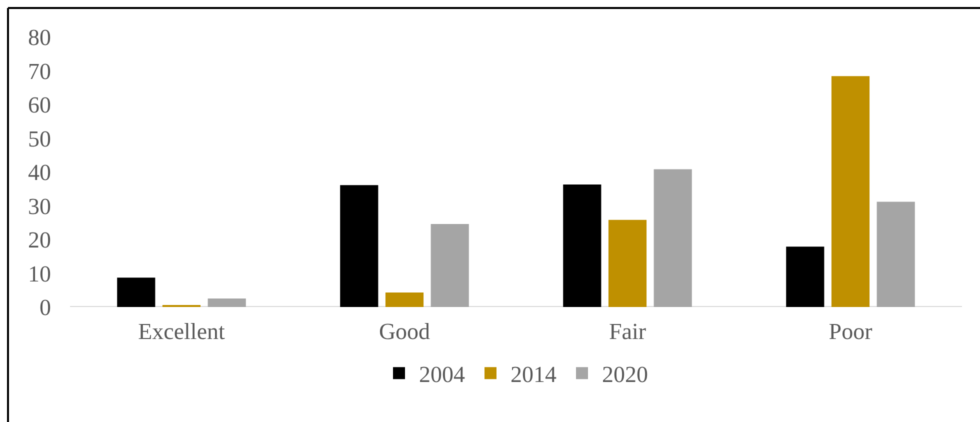 The width and height of the screenshot is (980, 422). Describe the element at coordinates (39, 139) in the screenshot. I see `y-tick-label: 50` at that location.